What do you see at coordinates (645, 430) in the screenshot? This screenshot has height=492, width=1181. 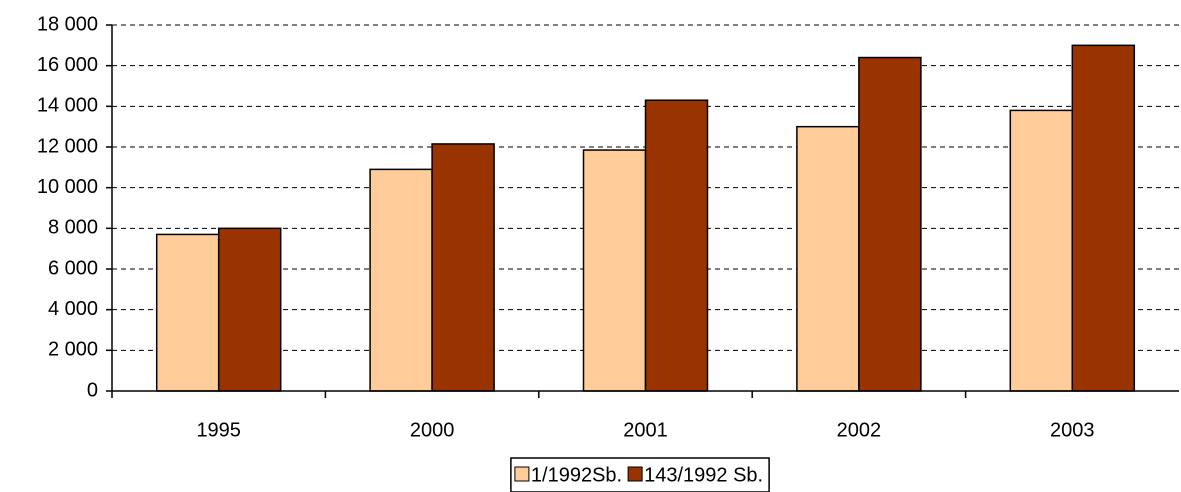 I see `x-tick-label: 2001` at bounding box center [645, 430].